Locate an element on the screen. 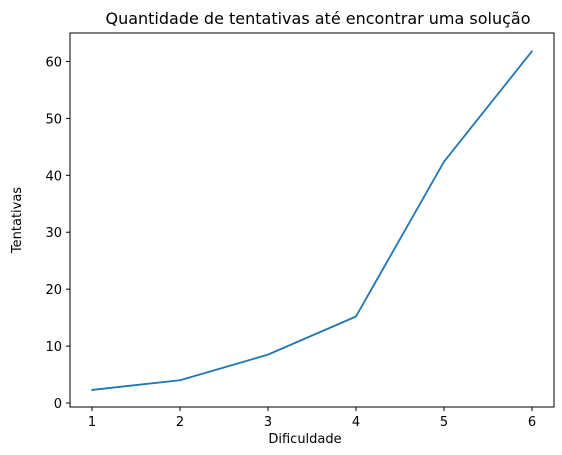 This screenshot has width=562, height=455. x-tick-label: 2 is located at coordinates (180, 422).